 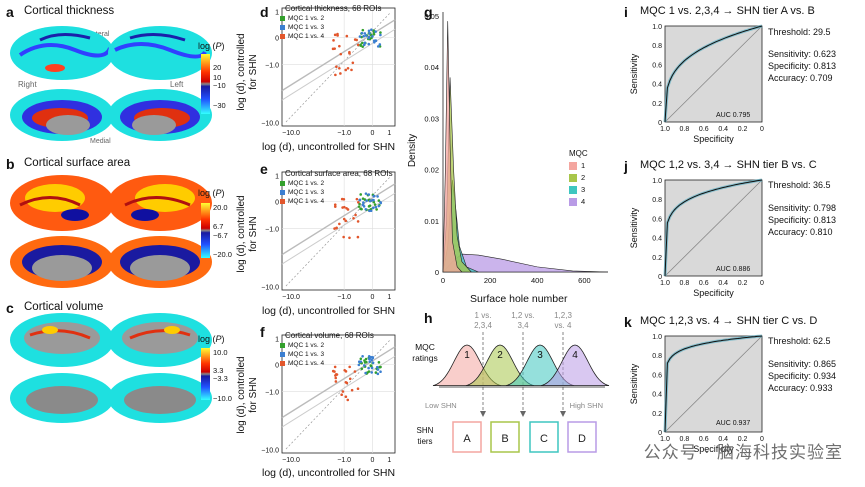 What do you see at coordinates (728, 165) in the screenshot?
I see `panel-j-title: MQC 1,2 vs. 3,4 → SHN tier B vs. C` at bounding box center [728, 165].